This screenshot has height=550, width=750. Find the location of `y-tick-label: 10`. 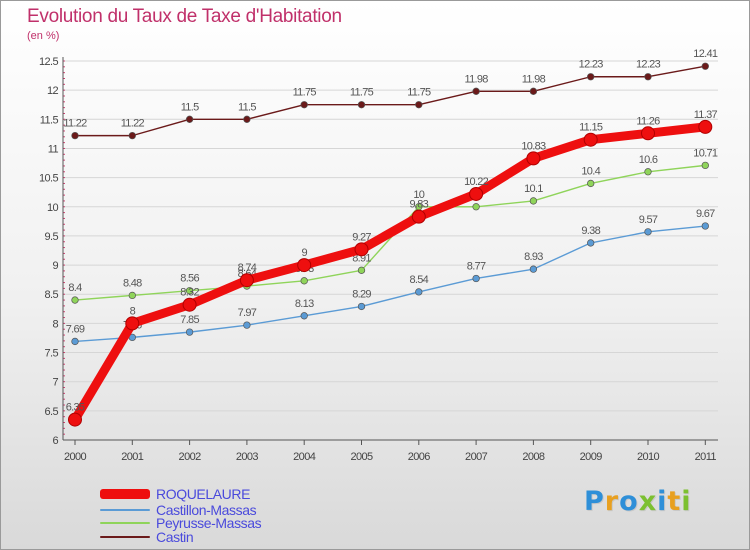

y-tick-label: 10 is located at coordinates (53, 208).